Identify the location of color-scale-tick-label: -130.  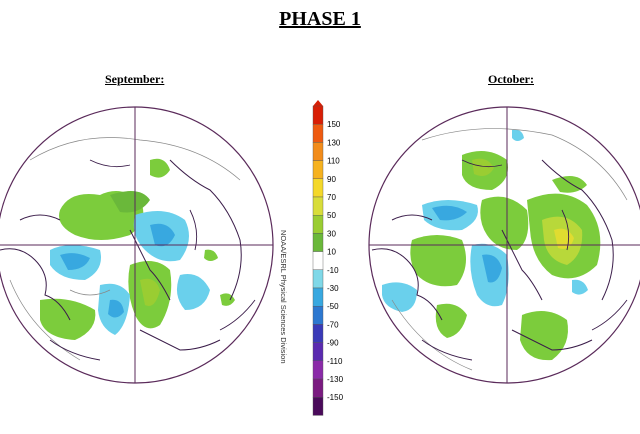
(335, 379).